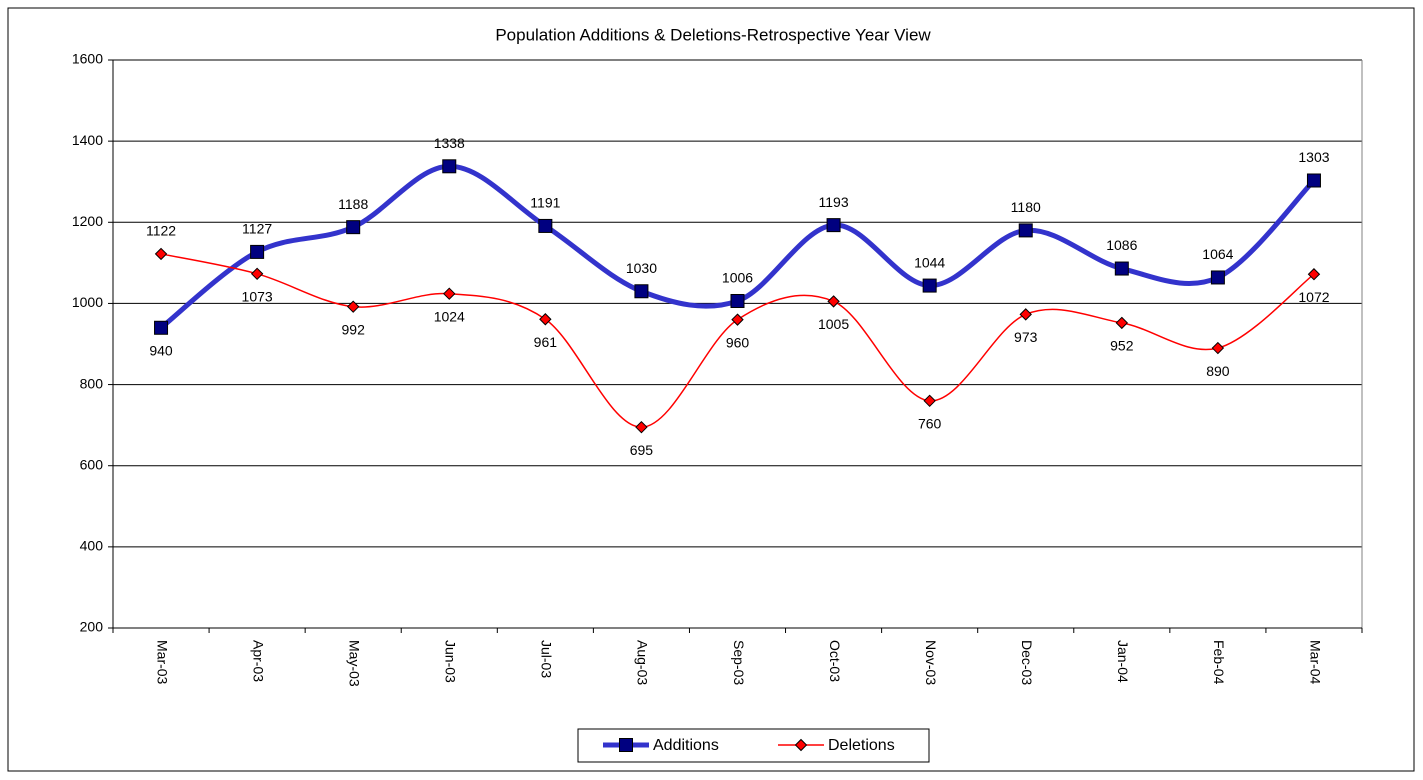 The height and width of the screenshot is (780, 1423). I want to click on data-label: 1191, so click(545, 203).